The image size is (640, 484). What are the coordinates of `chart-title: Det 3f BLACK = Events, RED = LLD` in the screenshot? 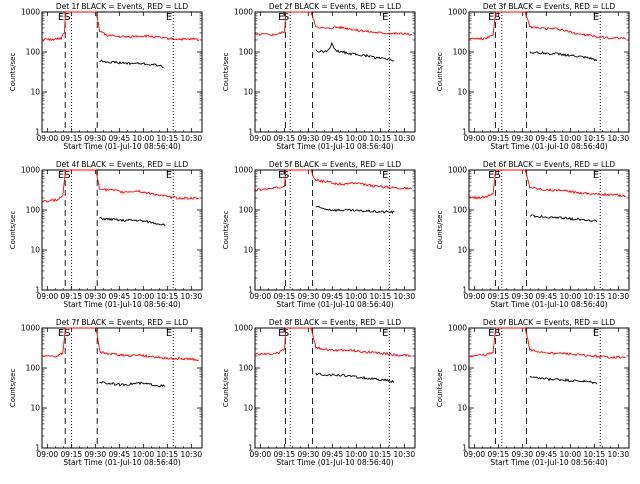 It's located at (549, 6).